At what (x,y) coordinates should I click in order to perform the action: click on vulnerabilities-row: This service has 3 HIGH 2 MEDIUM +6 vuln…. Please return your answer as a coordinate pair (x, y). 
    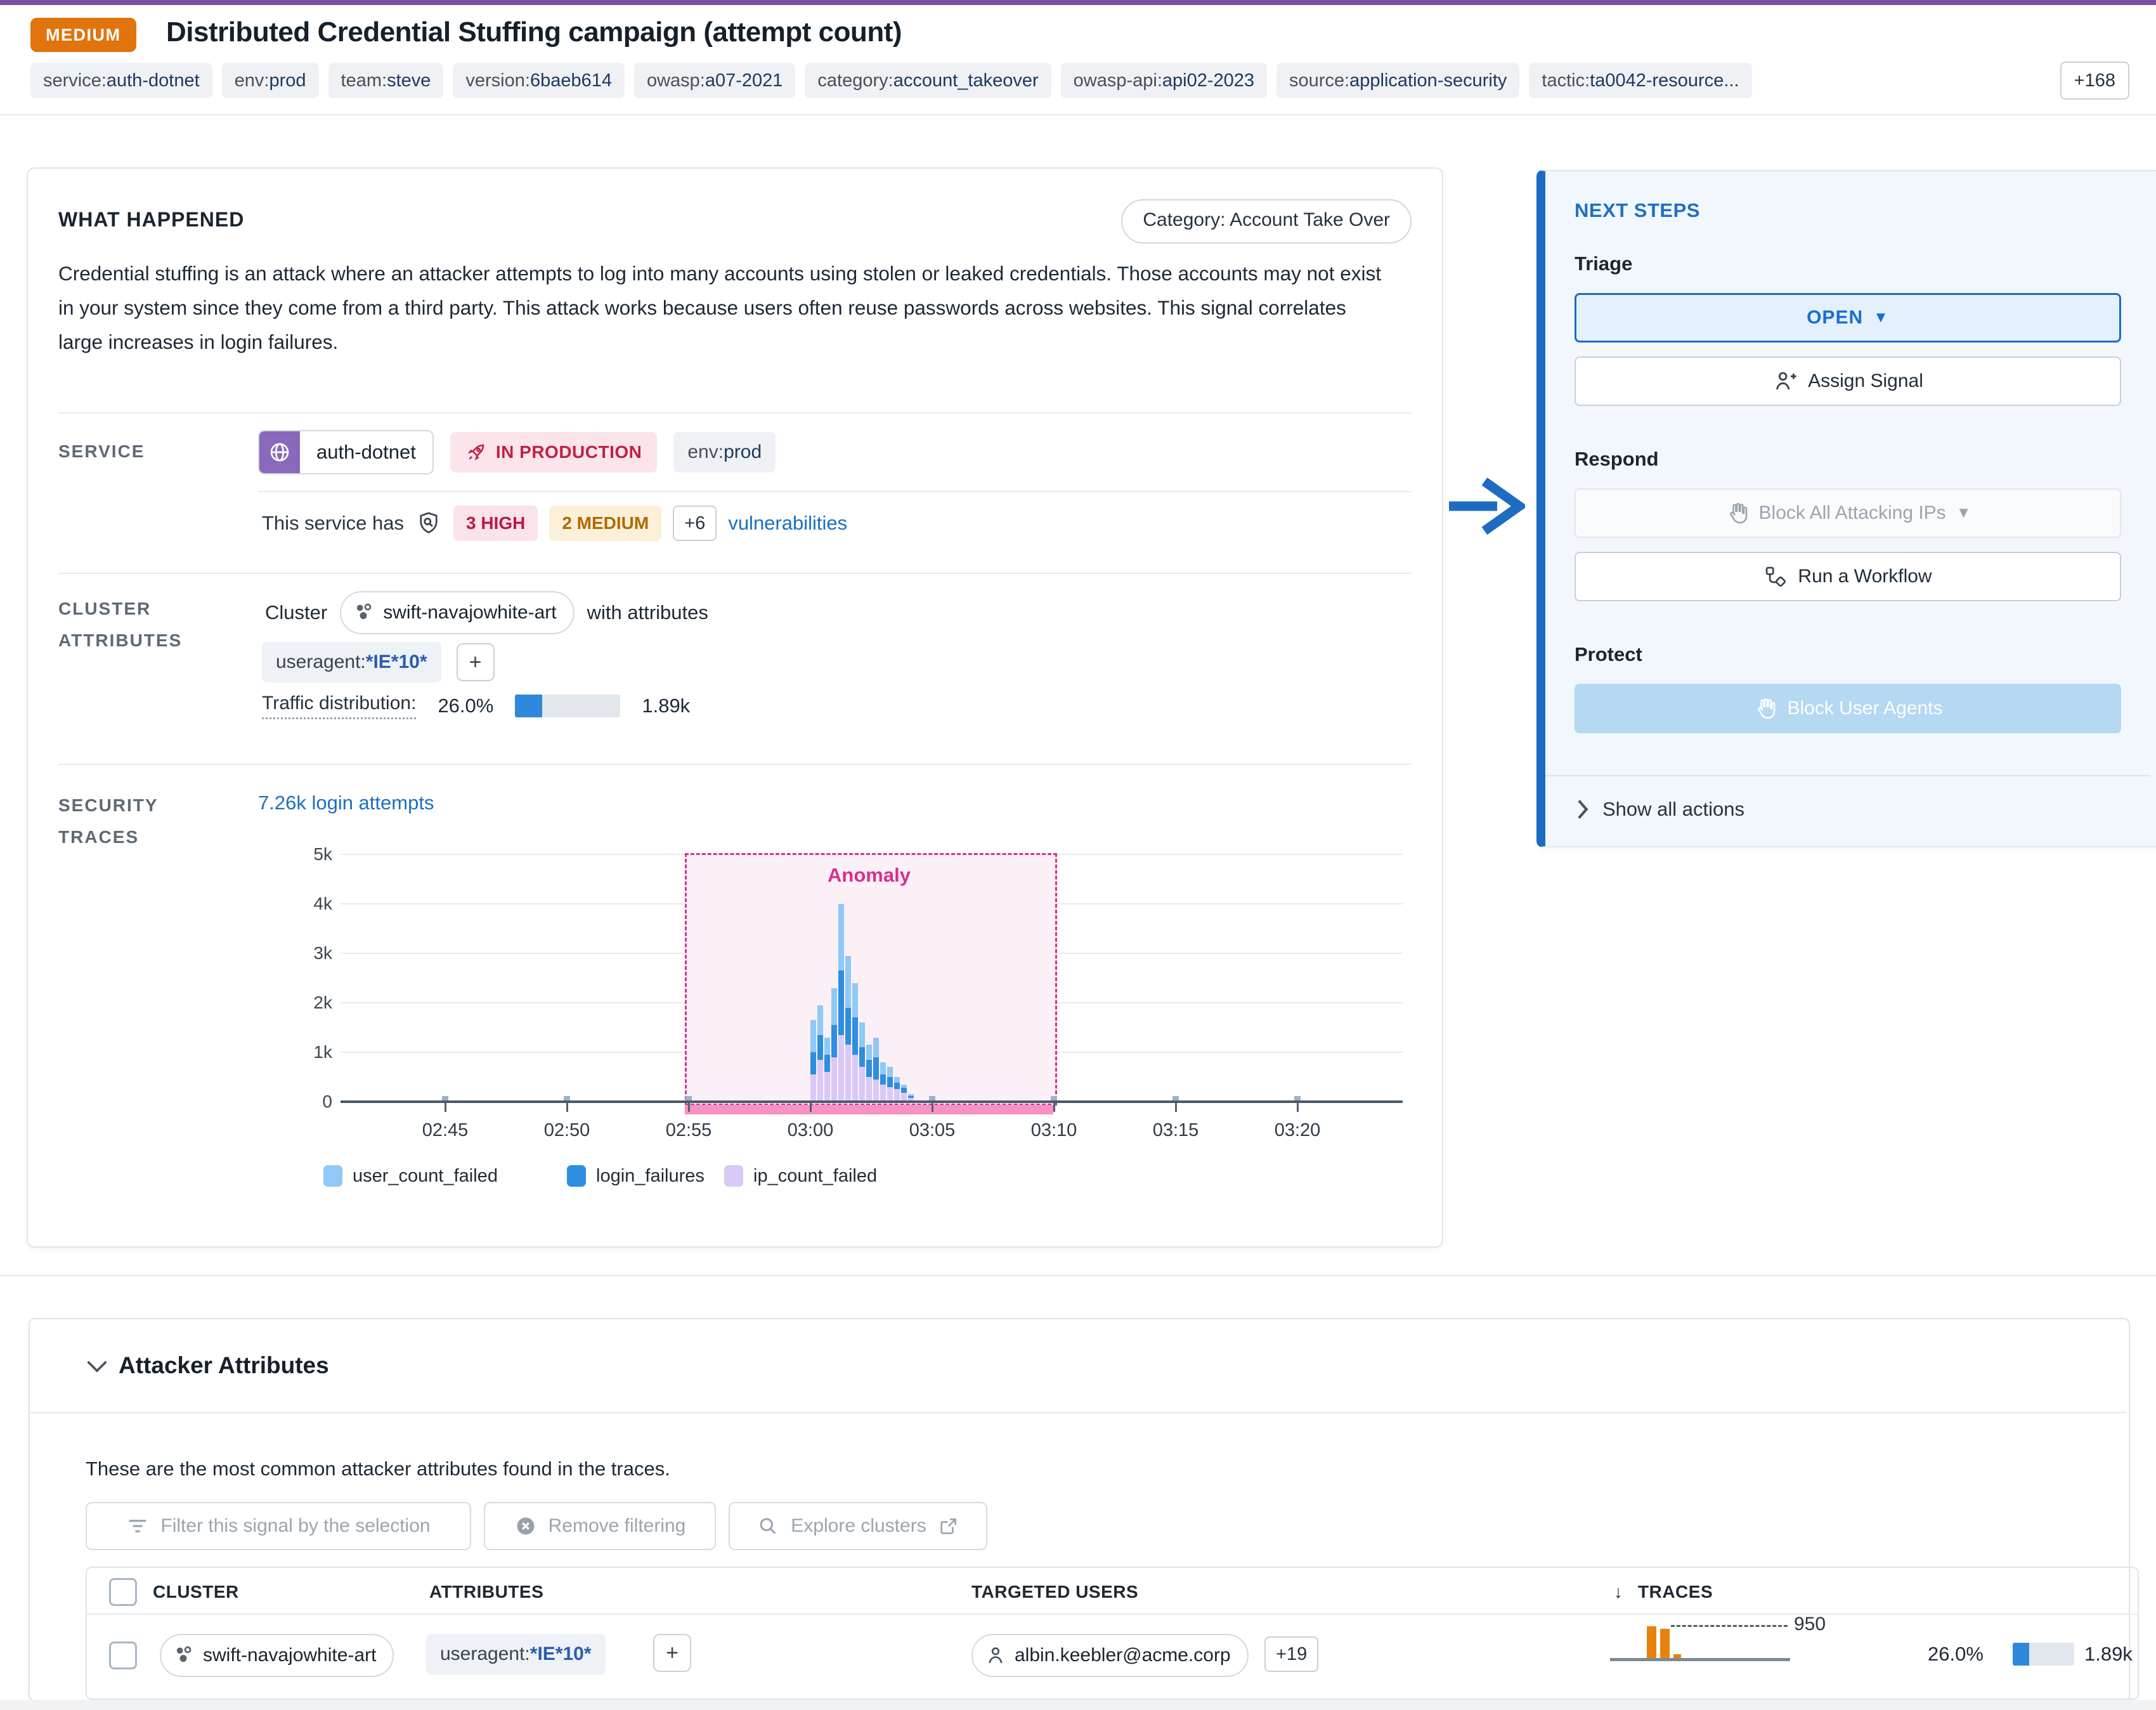
    Looking at the image, I should click on (554, 523).